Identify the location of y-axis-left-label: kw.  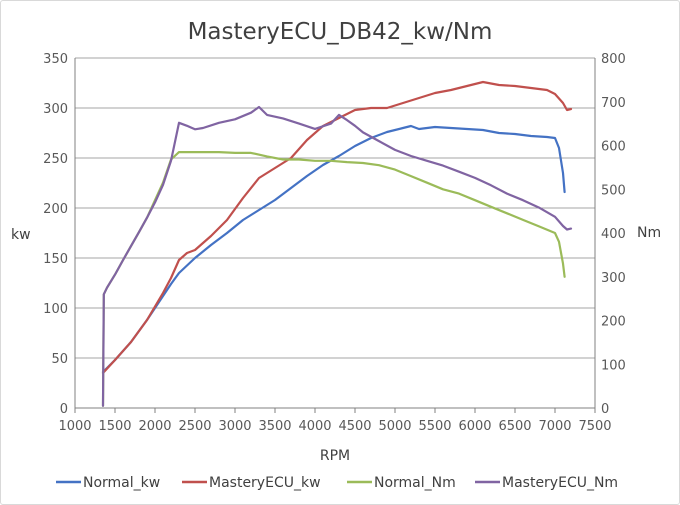
(21, 235).